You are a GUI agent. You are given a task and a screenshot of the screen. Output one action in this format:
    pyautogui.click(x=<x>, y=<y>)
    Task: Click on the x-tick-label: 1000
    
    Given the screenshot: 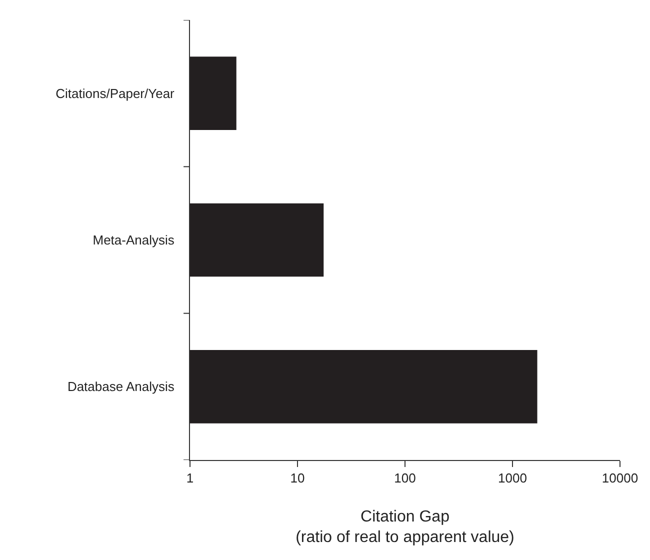 What is the action you would take?
    pyautogui.click(x=512, y=478)
    